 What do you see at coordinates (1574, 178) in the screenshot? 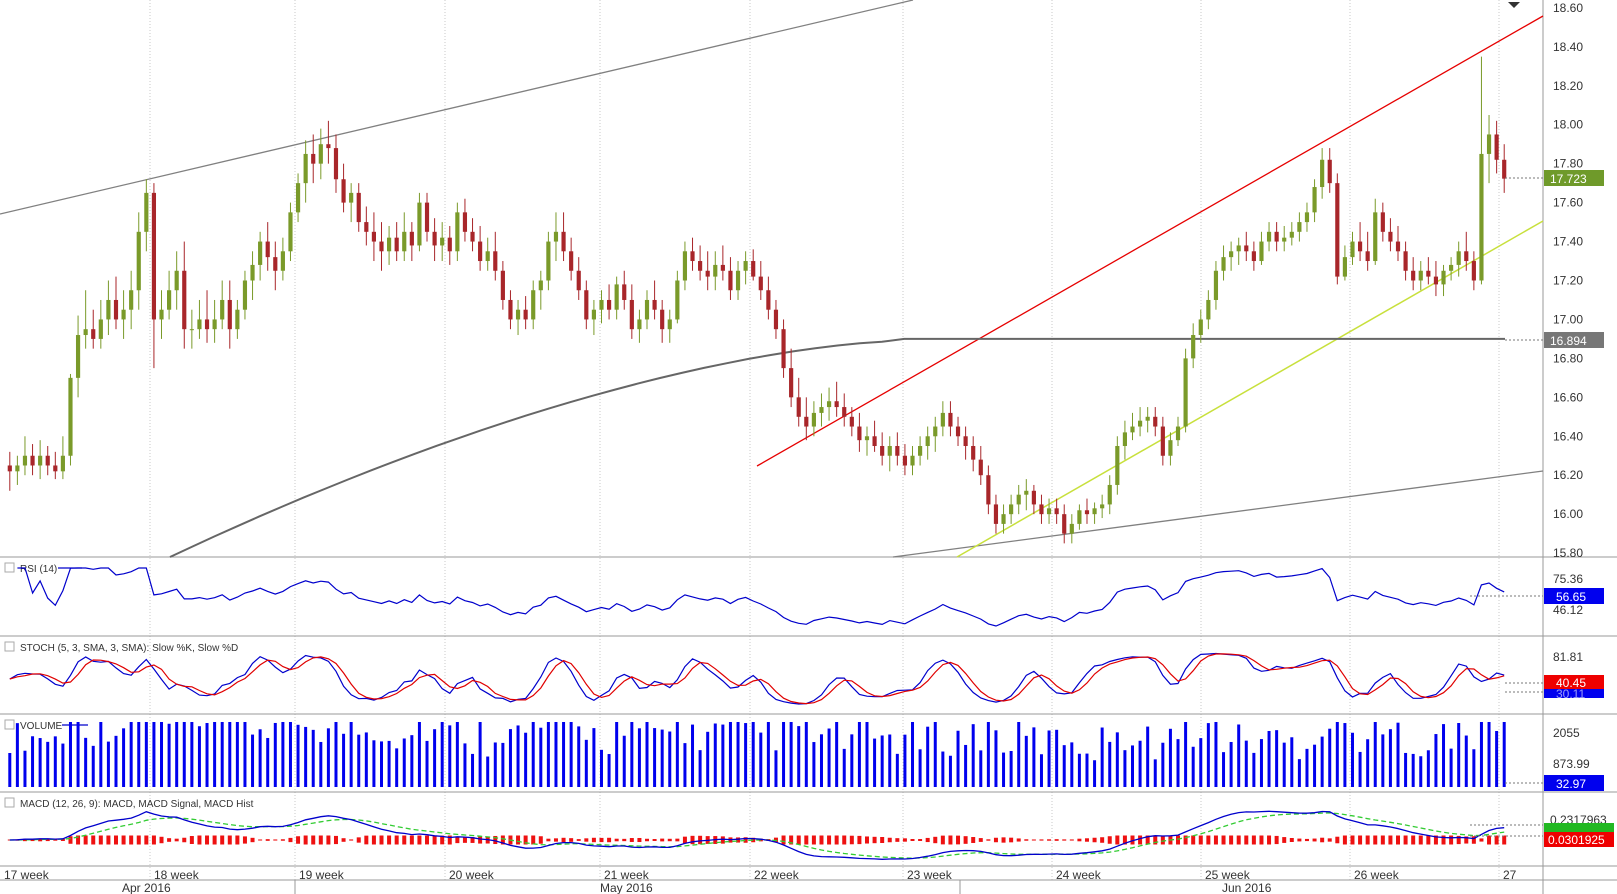
I see `last-price-badge` at bounding box center [1574, 178].